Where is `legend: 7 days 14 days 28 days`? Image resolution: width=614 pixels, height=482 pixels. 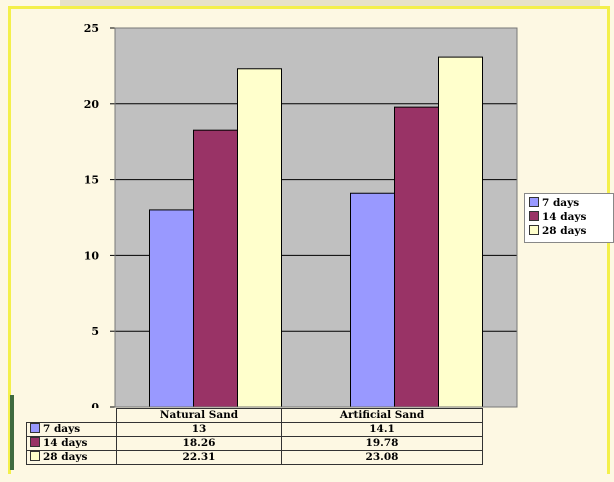
legend: 7 days 14 days 28 days is located at coordinates (569, 218).